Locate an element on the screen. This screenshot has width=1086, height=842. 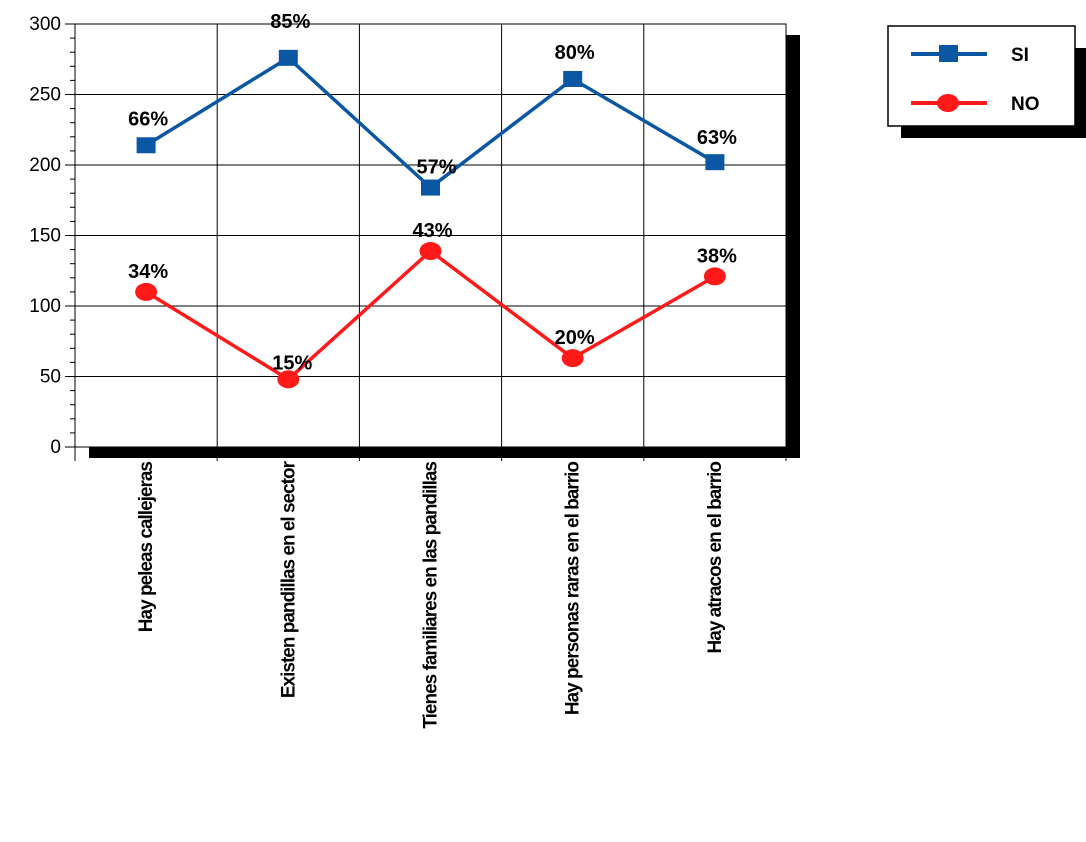
series-no: 34% 15% 43% 20% 38% is located at coordinates (432, 304).